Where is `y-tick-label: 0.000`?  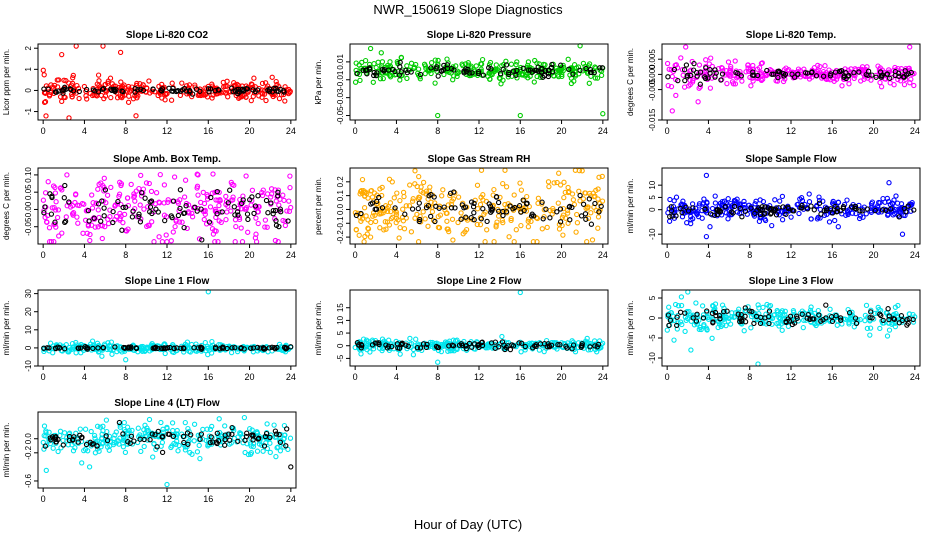
y-tick-label: 0.000 is located at coordinates (652, 74).